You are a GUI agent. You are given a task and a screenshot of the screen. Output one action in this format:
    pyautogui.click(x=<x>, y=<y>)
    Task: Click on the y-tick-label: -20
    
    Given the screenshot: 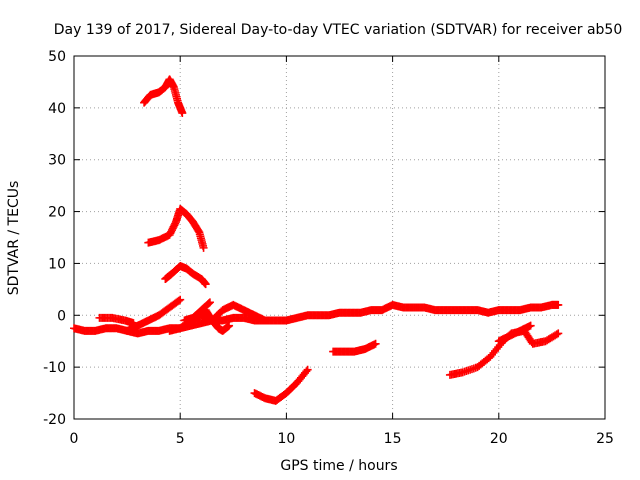 What is the action you would take?
    pyautogui.click(x=54, y=420)
    